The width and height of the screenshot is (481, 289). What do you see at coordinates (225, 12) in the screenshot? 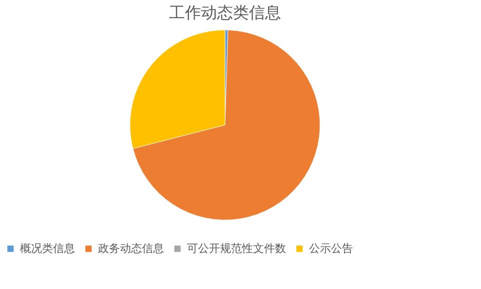
I see `chart-title: 工作动态类信息` at bounding box center [225, 12].